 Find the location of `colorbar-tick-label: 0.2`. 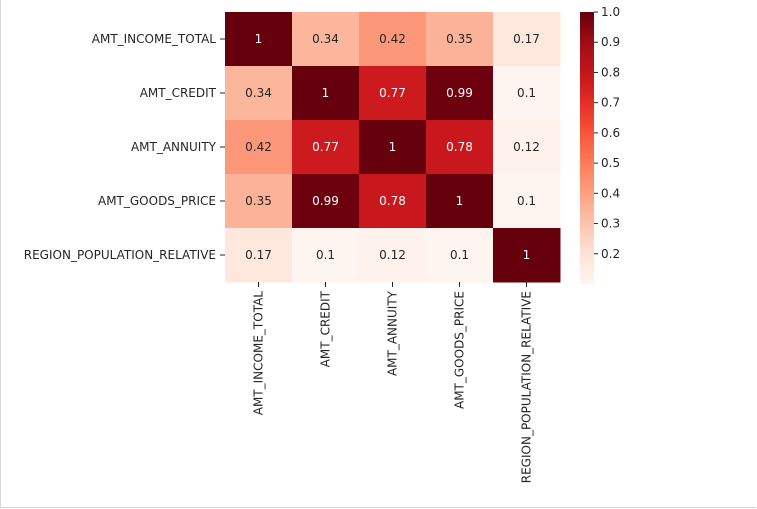

colorbar-tick-label: 0.2 is located at coordinates (610, 254).